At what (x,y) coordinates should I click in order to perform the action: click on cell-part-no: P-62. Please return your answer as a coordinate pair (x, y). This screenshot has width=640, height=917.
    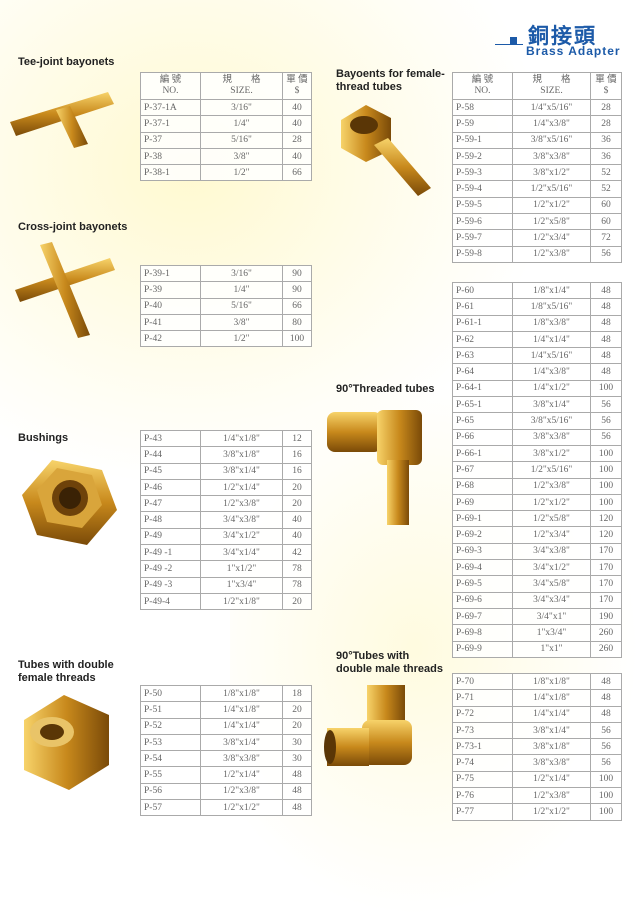
    Looking at the image, I should click on (482, 339).